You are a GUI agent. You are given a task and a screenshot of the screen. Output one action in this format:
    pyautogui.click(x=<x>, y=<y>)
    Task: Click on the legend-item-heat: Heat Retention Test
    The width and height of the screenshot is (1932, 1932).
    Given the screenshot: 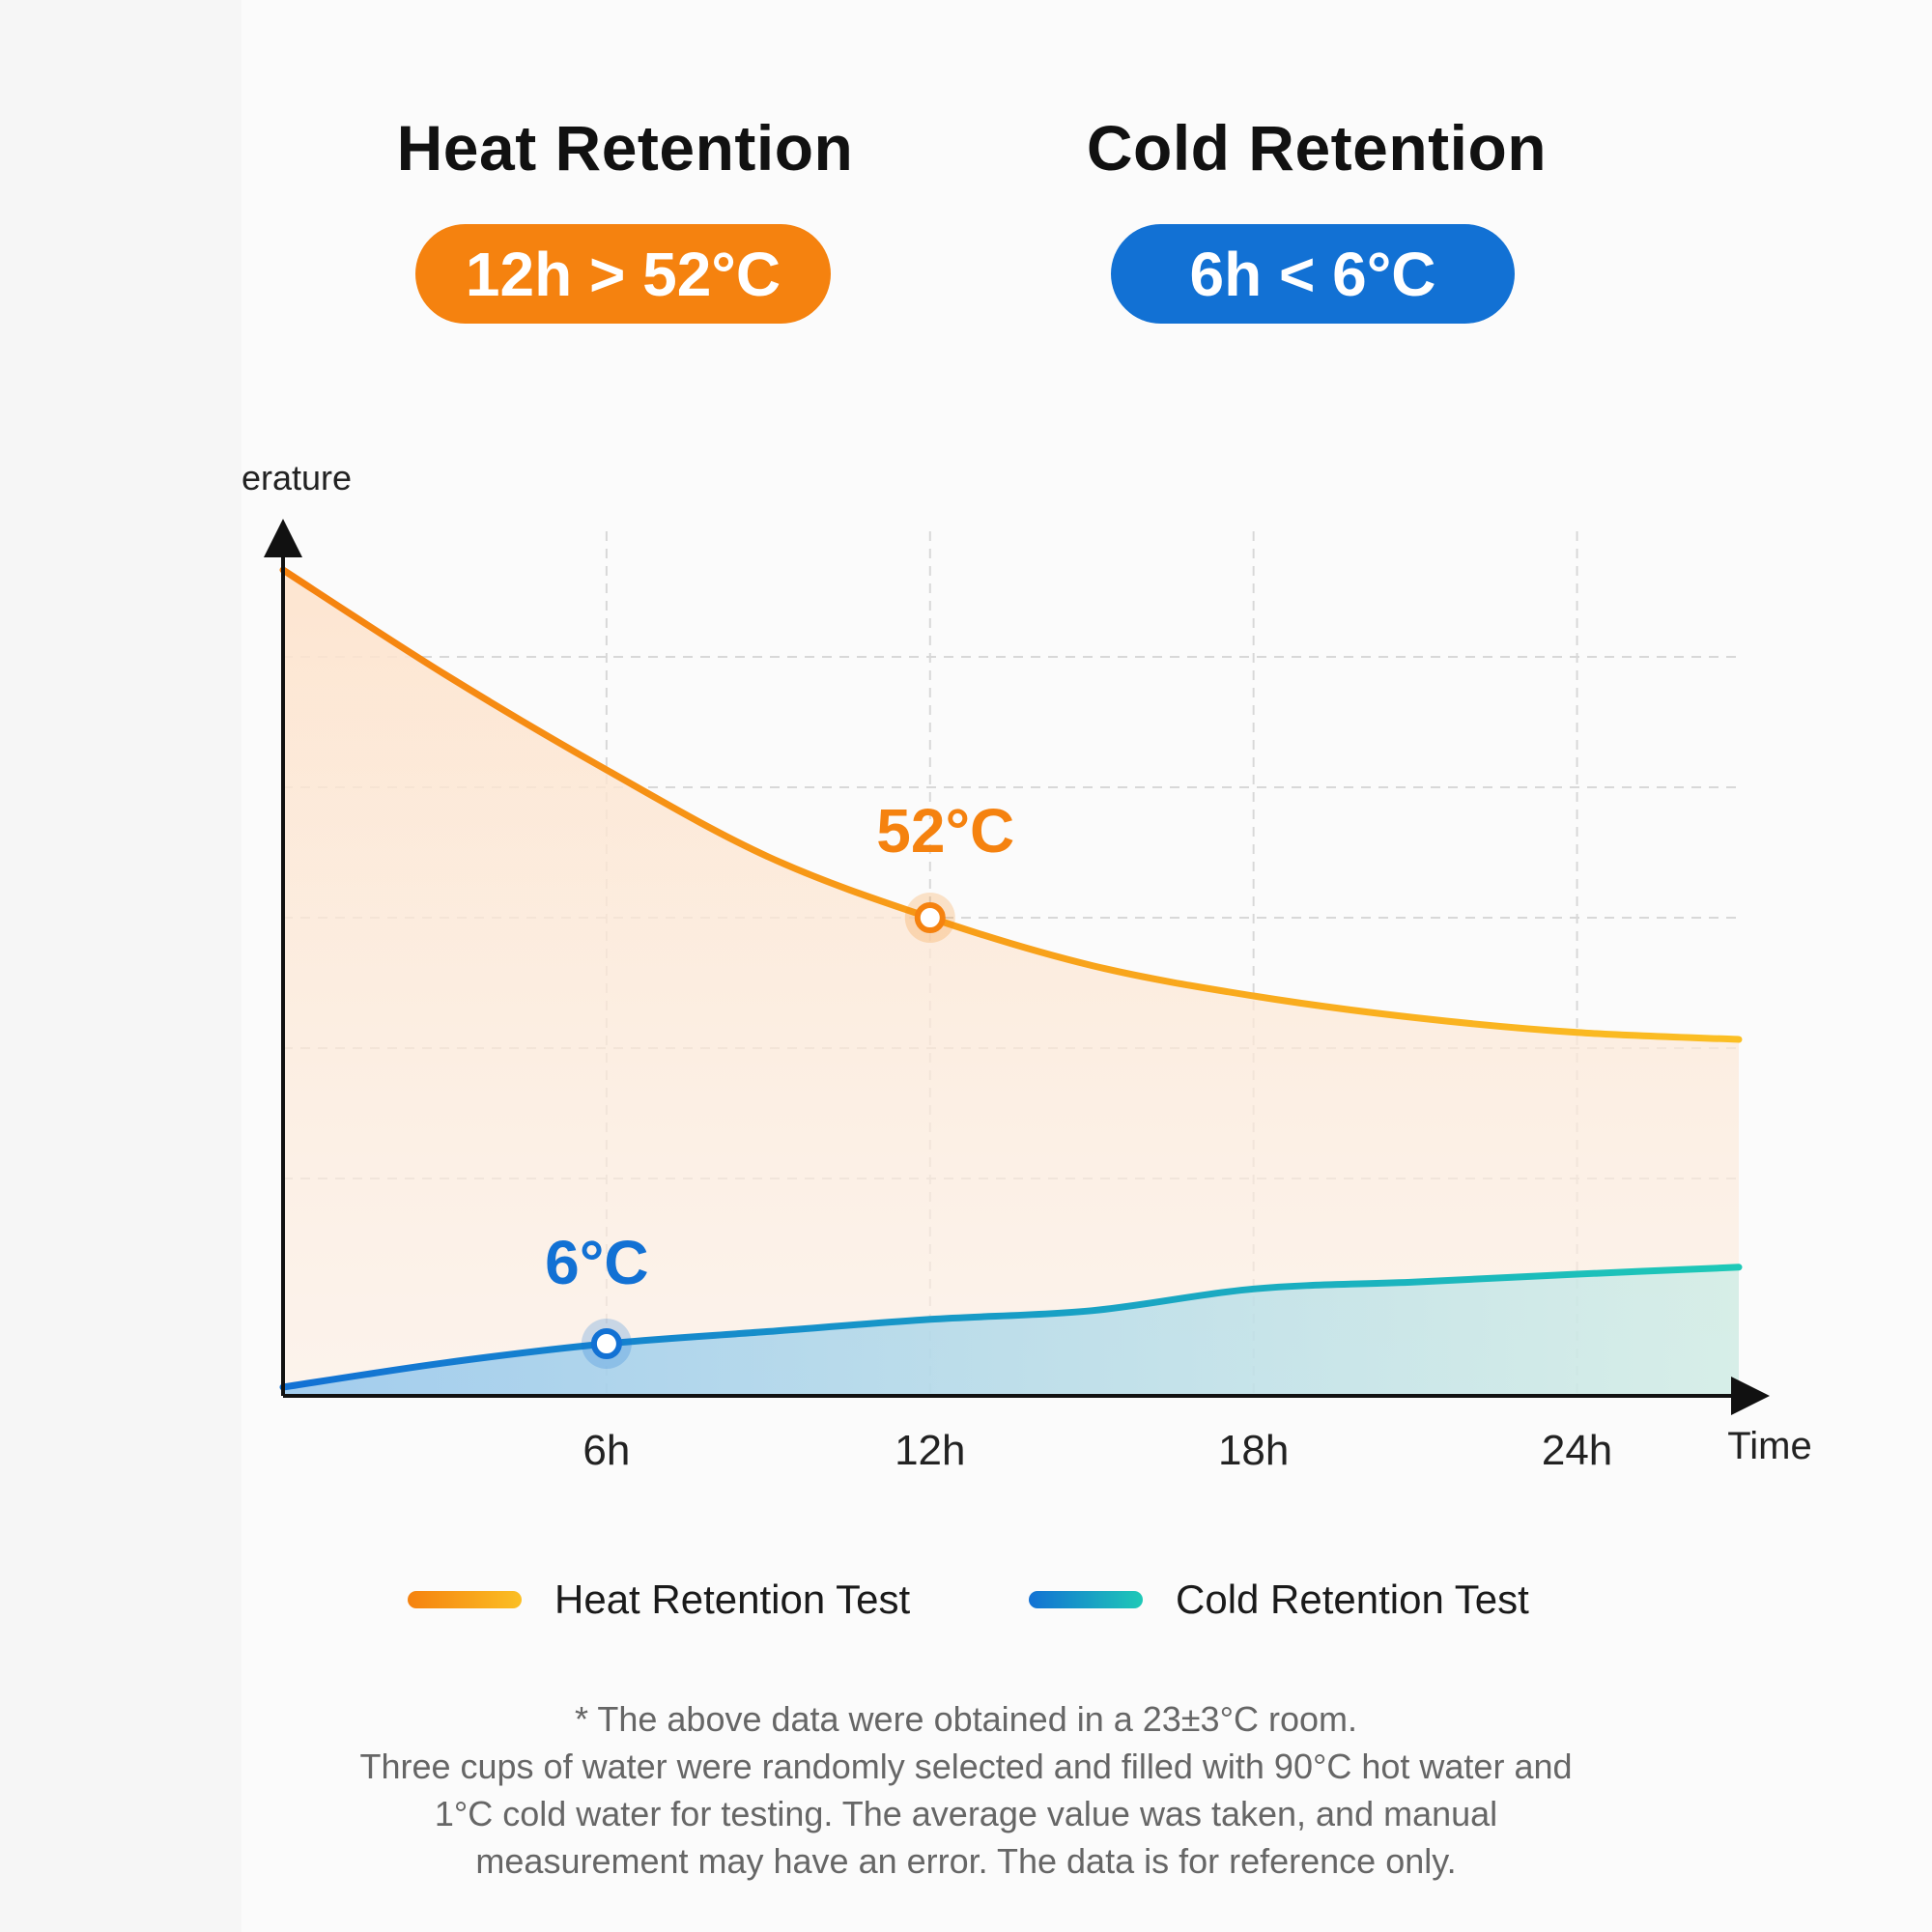 What is the action you would take?
    pyautogui.click(x=659, y=1600)
    